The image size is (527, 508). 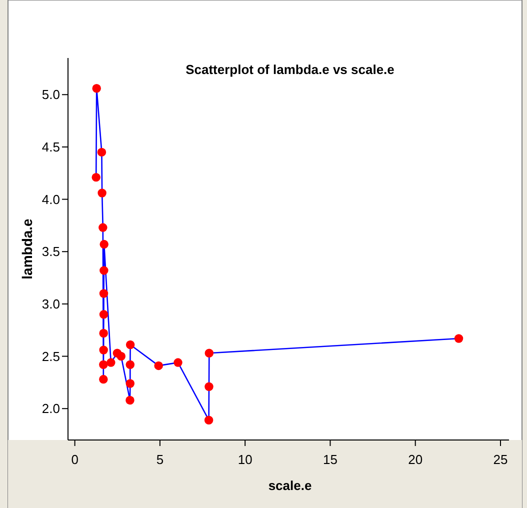 What do you see at coordinates (500, 459) in the screenshot?
I see `x-tick-label: 25` at bounding box center [500, 459].